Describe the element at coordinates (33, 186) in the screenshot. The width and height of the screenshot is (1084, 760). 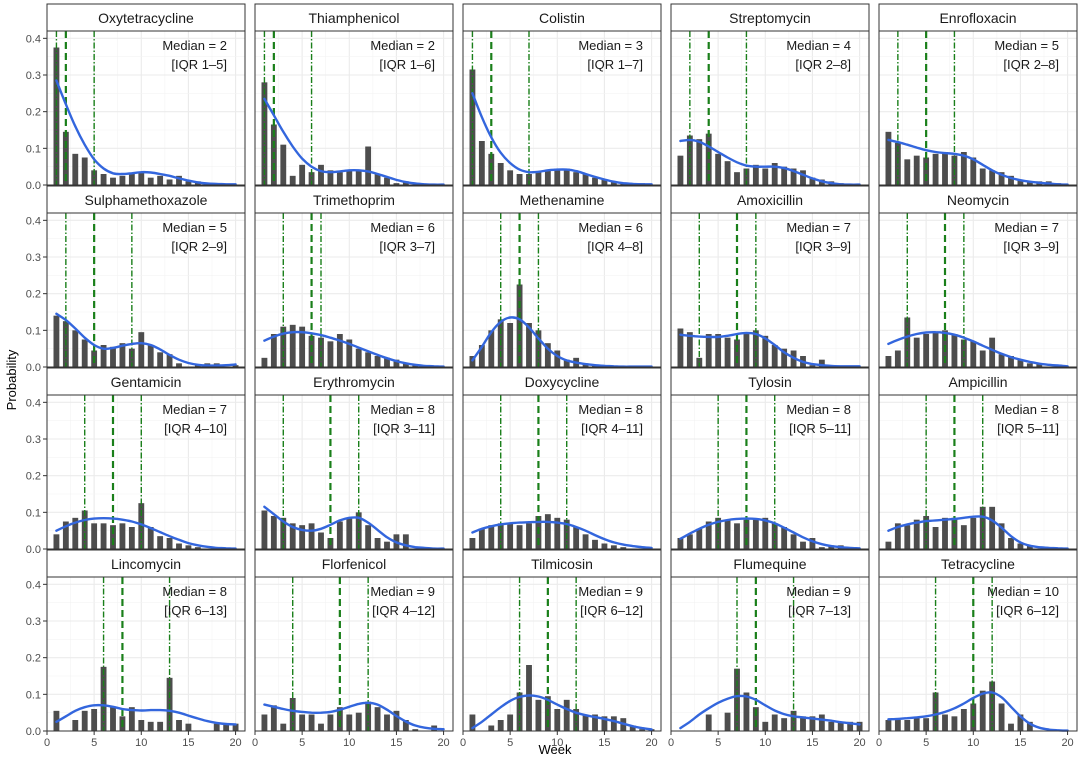
I see `y-tick-label: 0.0` at that location.